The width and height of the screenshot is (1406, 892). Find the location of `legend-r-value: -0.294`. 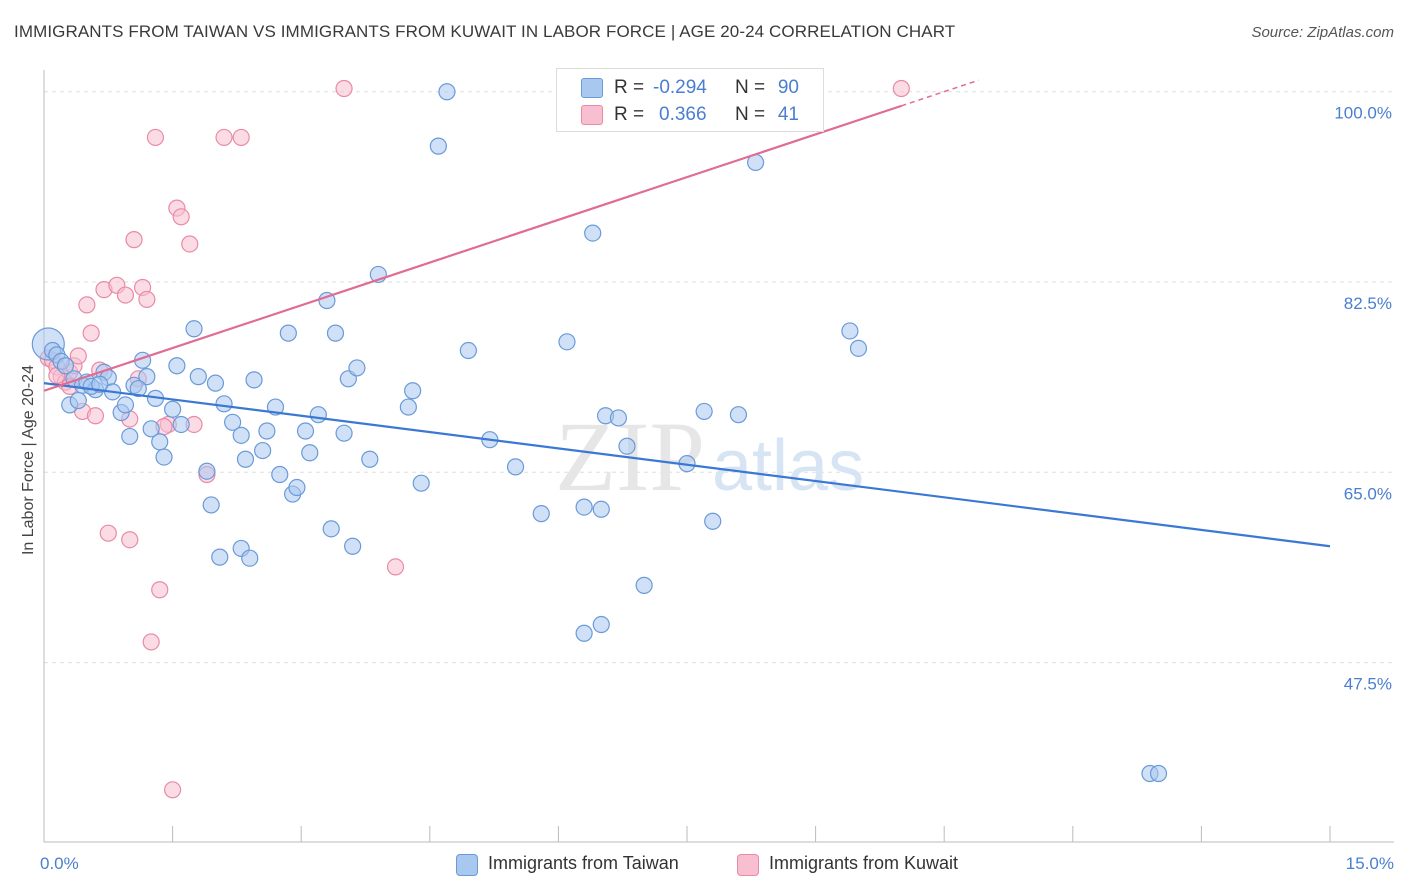

legend-r-value: -0.294 is located at coordinates (680, 87).